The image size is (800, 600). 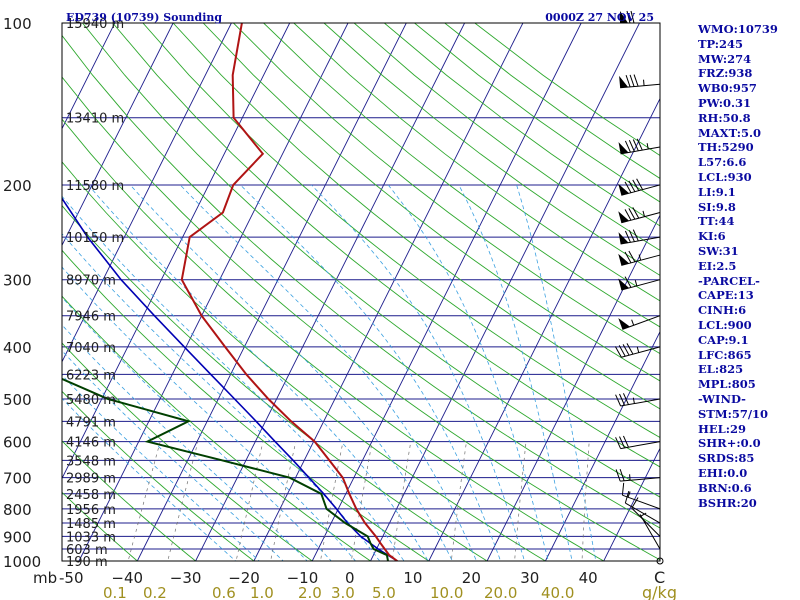 What do you see at coordinates (91, 495) in the screenshot?
I see `height-label: 2458 m` at bounding box center [91, 495].